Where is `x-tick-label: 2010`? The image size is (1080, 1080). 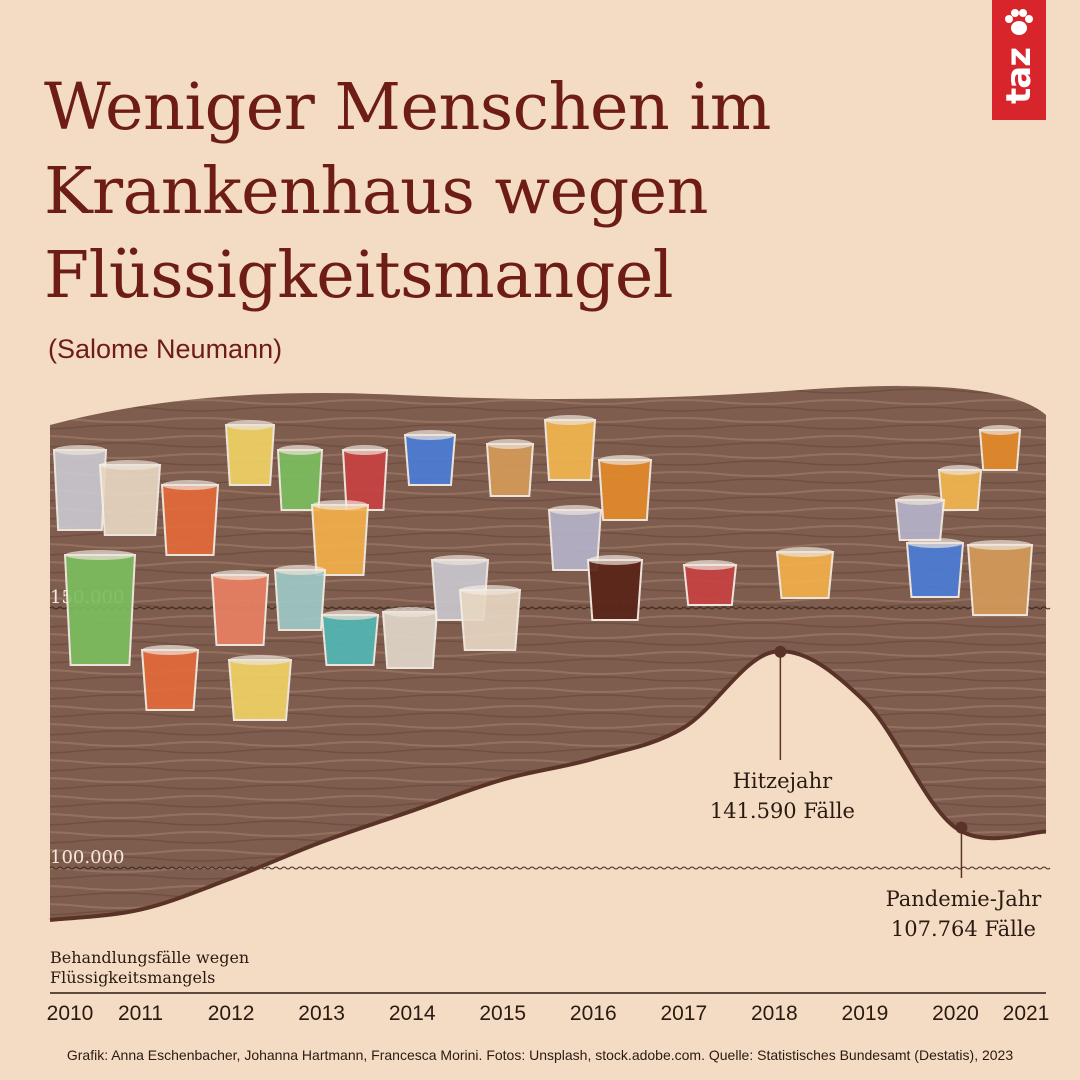 x-tick-label: 2010 is located at coordinates (70, 1013).